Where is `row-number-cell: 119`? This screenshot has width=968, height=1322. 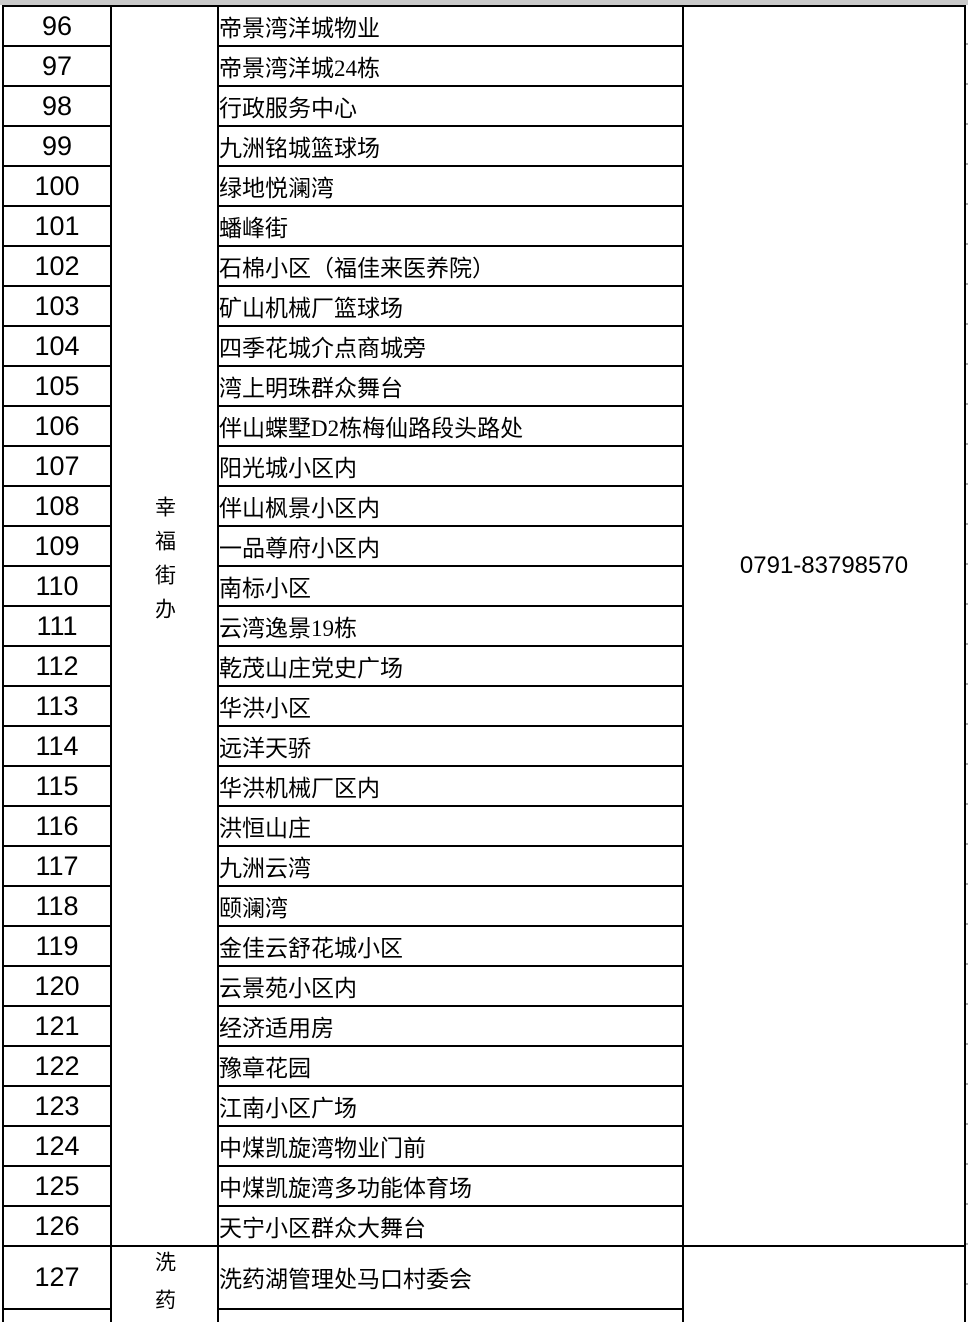
row-number-cell: 119 is located at coordinates (57, 946).